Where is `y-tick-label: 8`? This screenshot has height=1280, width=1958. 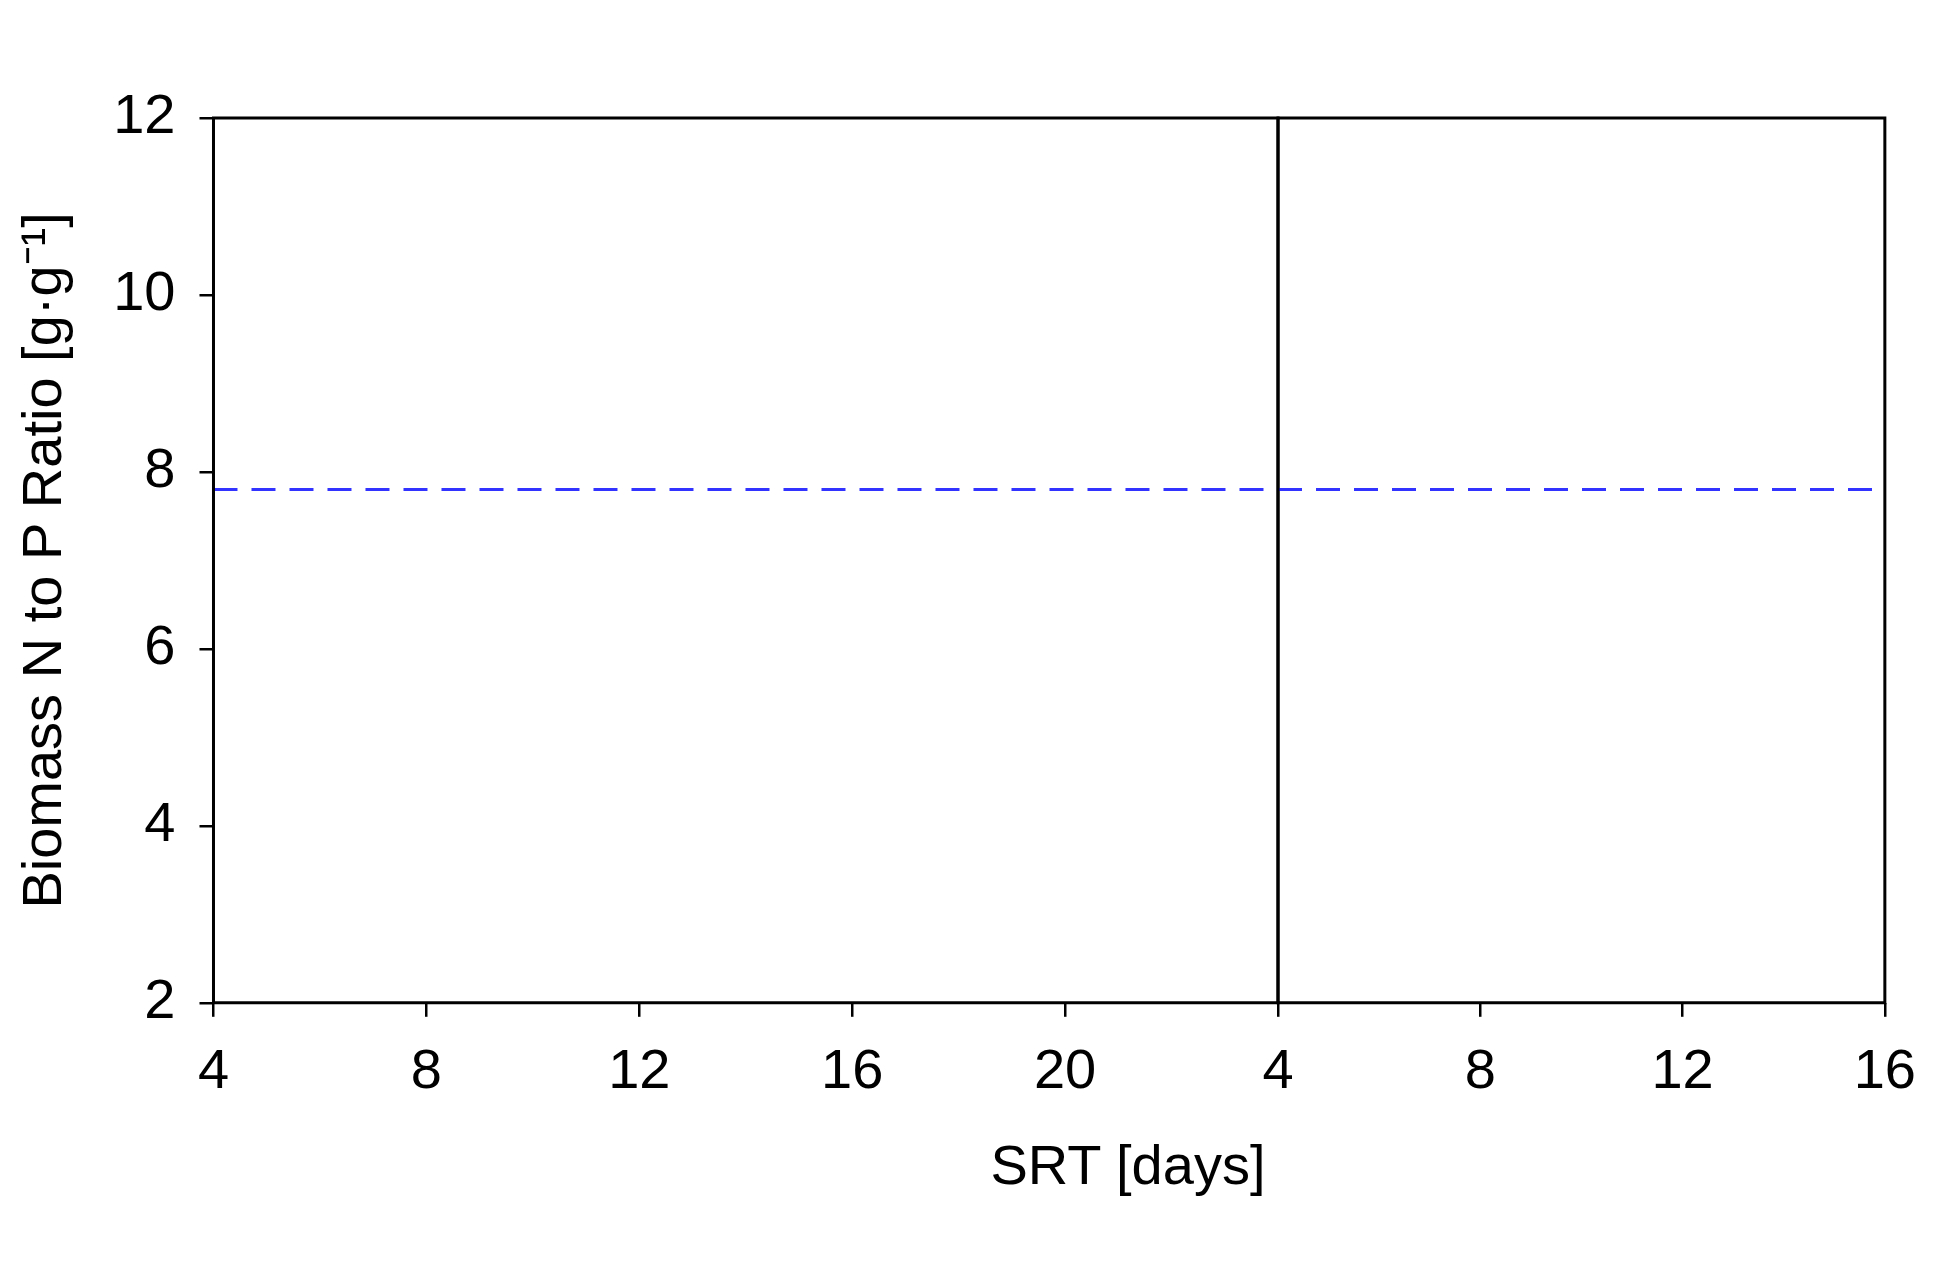 y-tick-label: 8 is located at coordinates (160, 468).